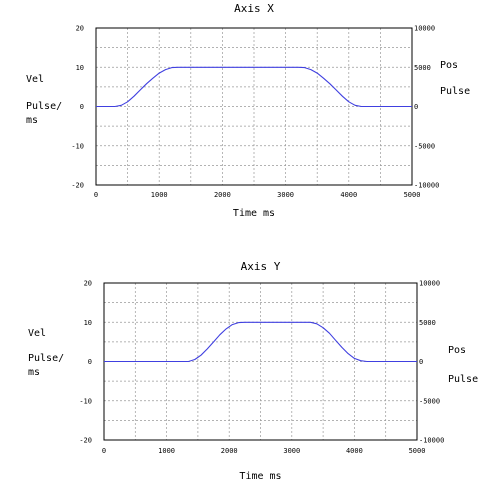  What do you see at coordinates (254, 8) in the screenshot?
I see `chart-title: Axis X` at bounding box center [254, 8].